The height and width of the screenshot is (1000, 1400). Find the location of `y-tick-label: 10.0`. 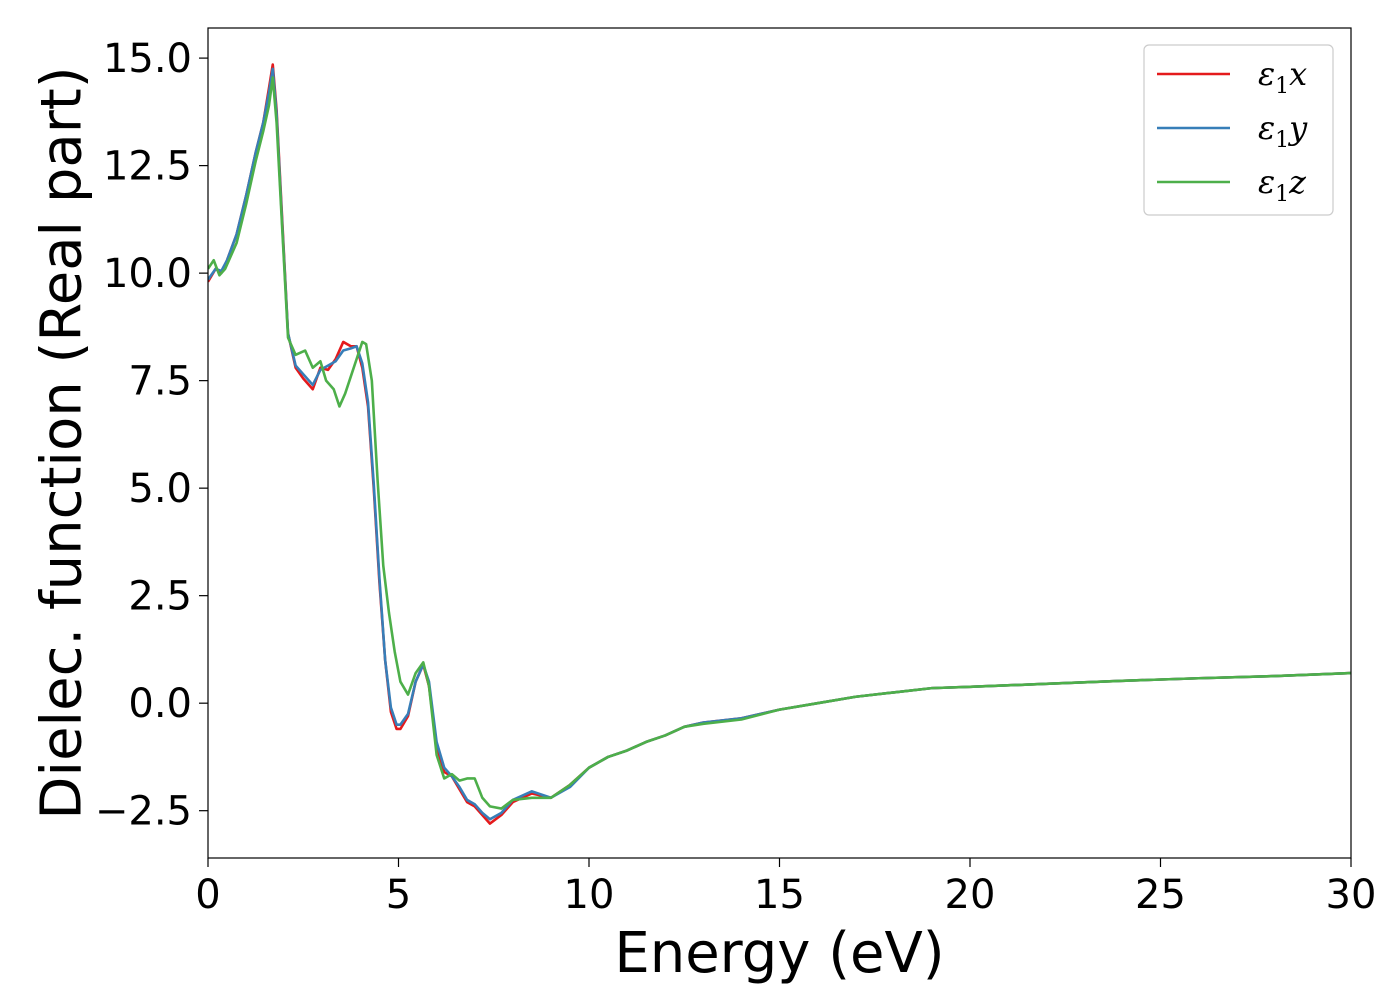

y-tick-label: 10.0 is located at coordinates (147, 274).